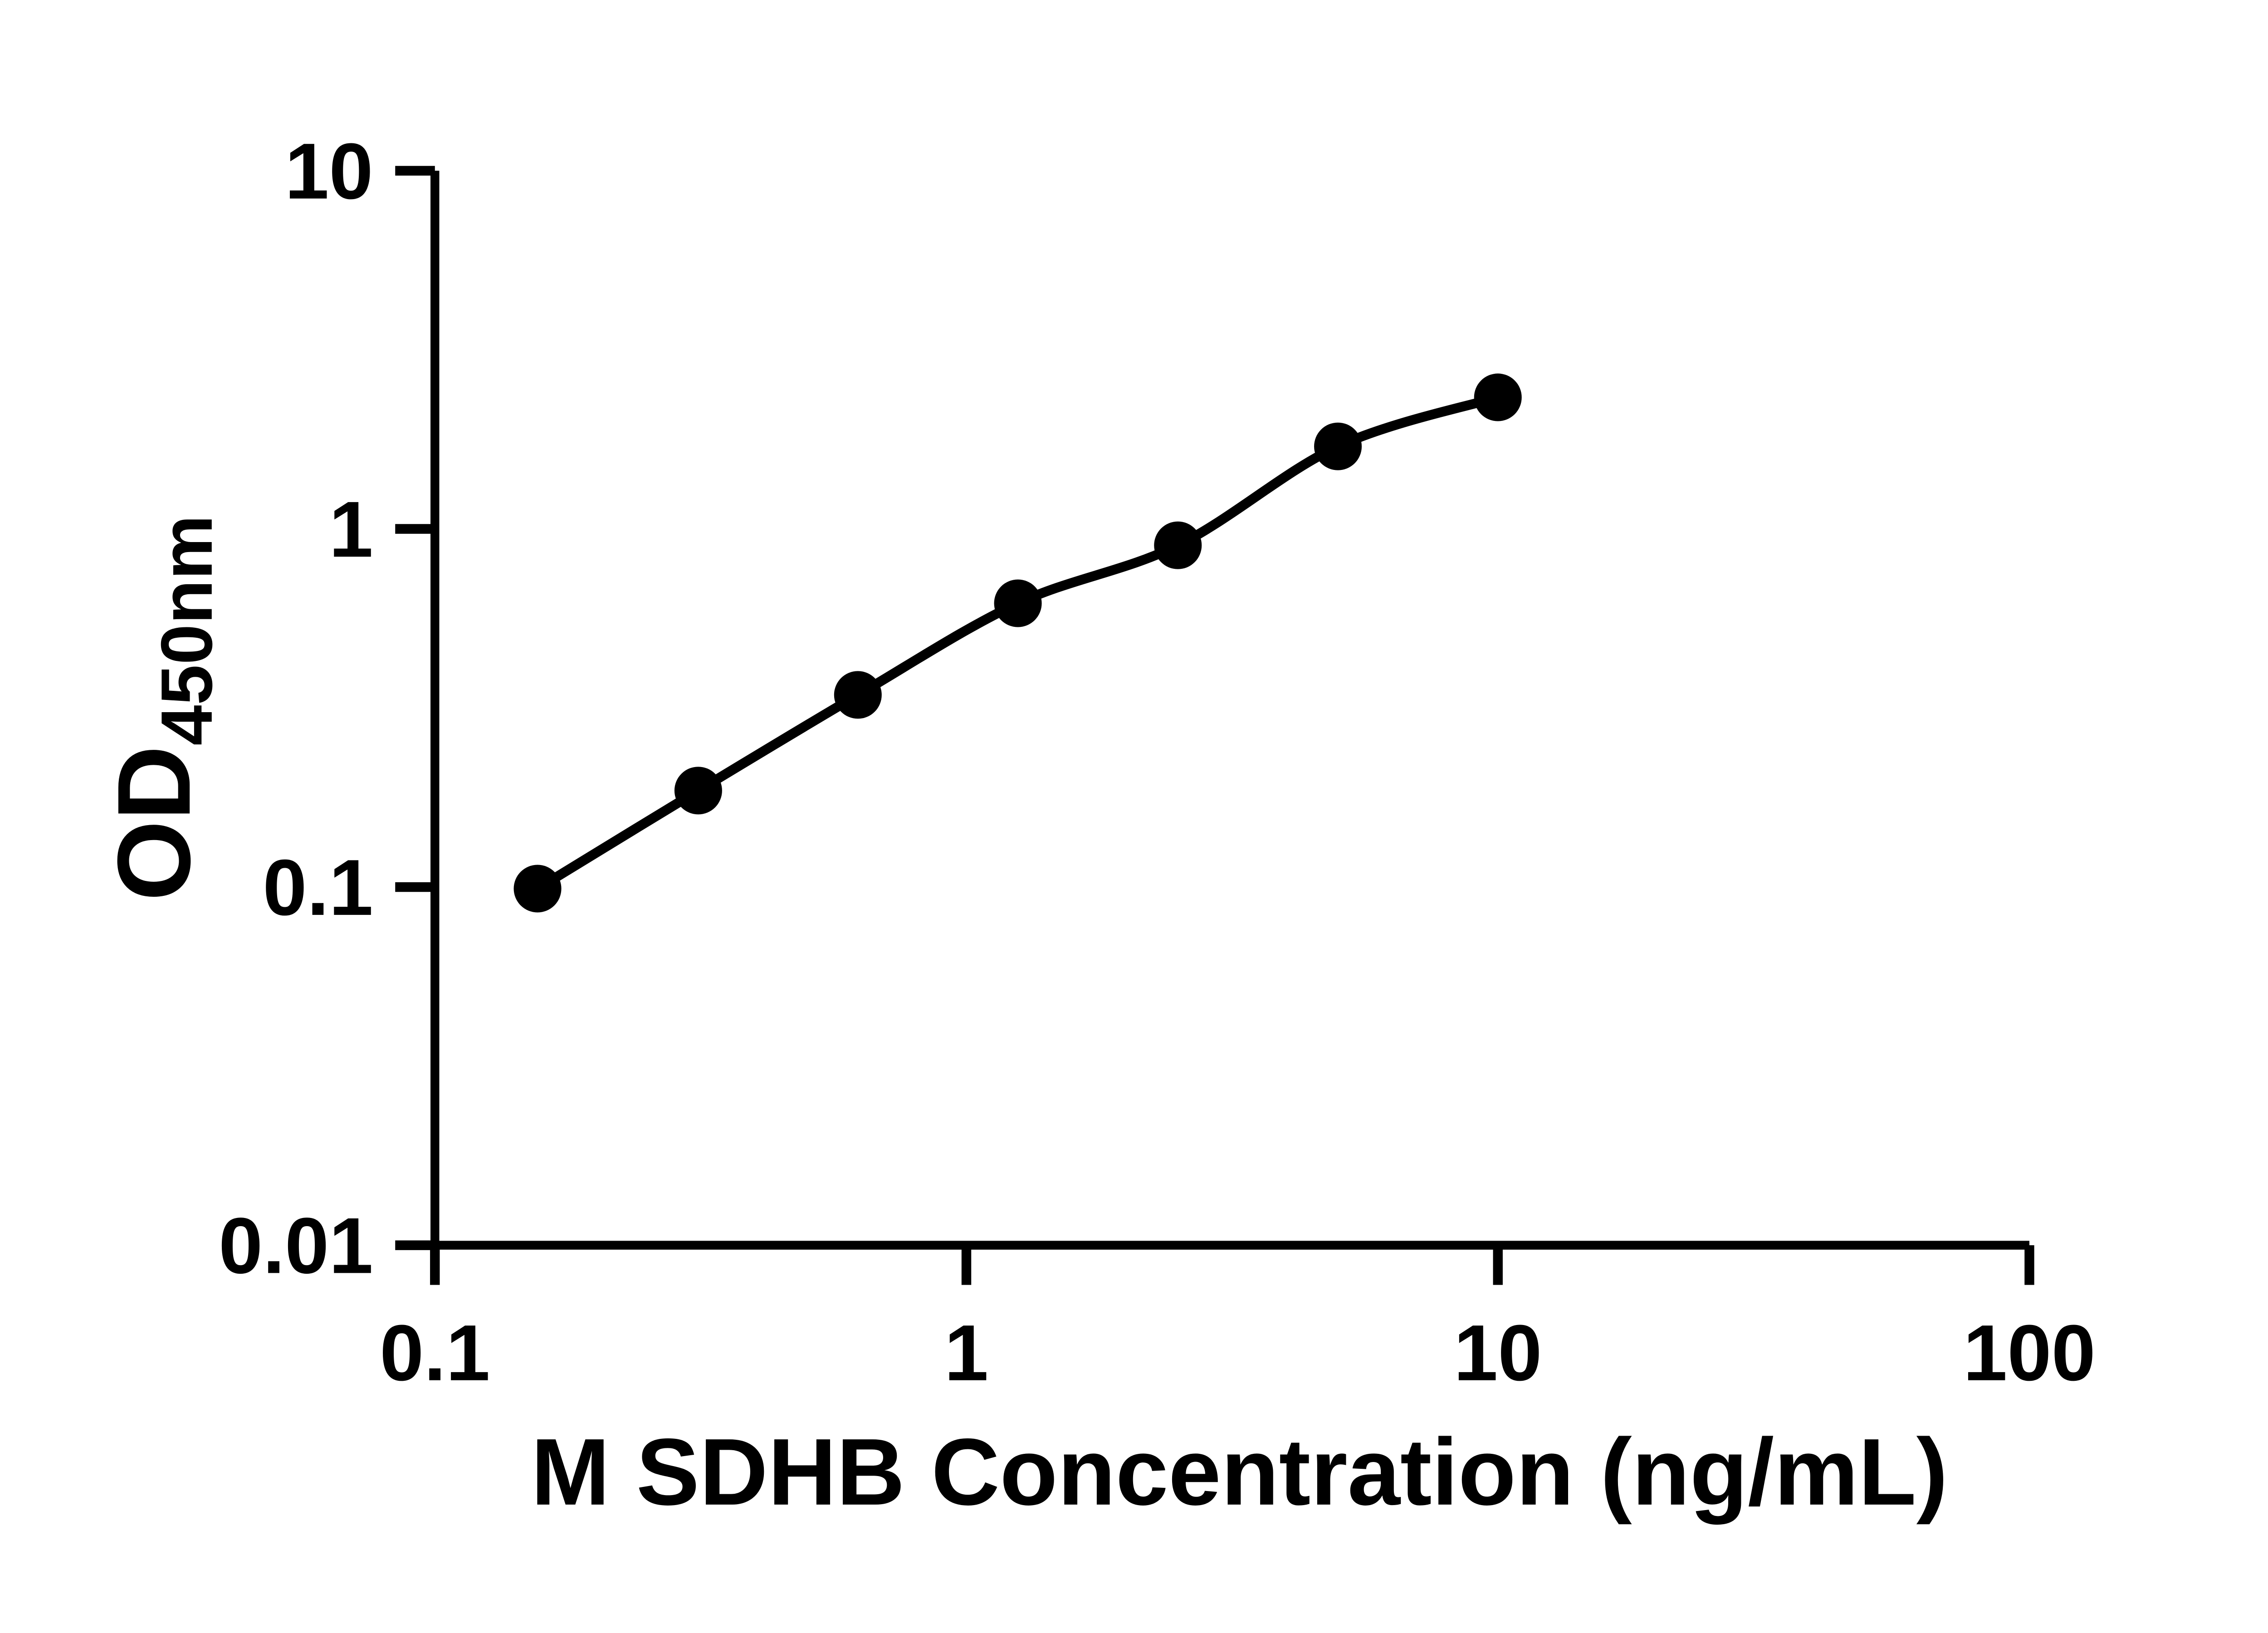 The width and height of the screenshot is (2268, 1633). I want to click on x-axis-title: M SDHB Concentration (ng/mL), so click(1240, 1472).